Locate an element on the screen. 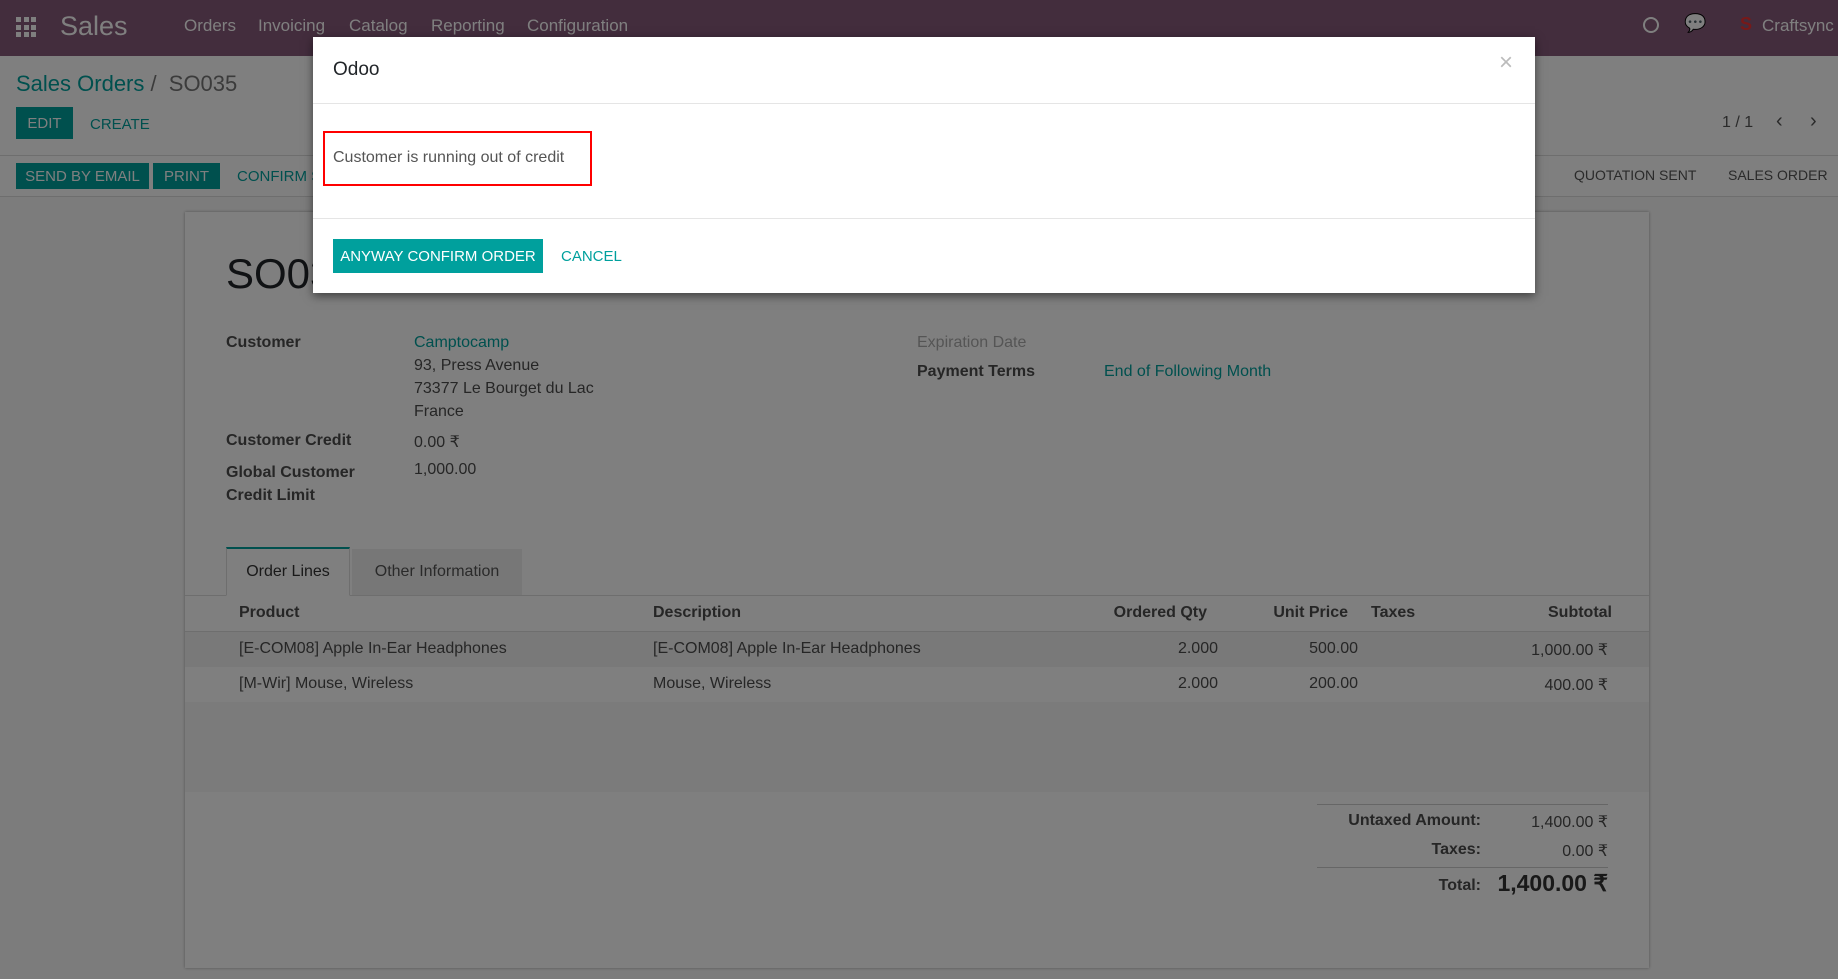  highlight-box is located at coordinates (457, 158).